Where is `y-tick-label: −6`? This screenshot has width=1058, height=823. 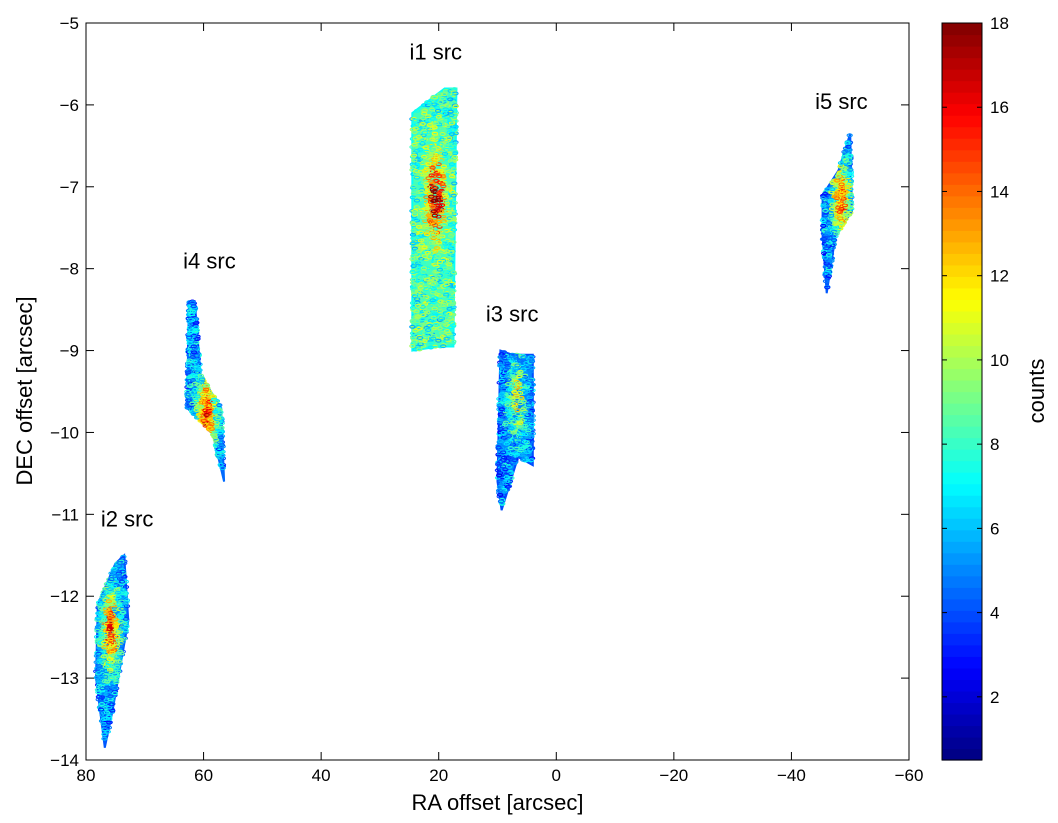
y-tick-label: −6 is located at coordinates (69, 105).